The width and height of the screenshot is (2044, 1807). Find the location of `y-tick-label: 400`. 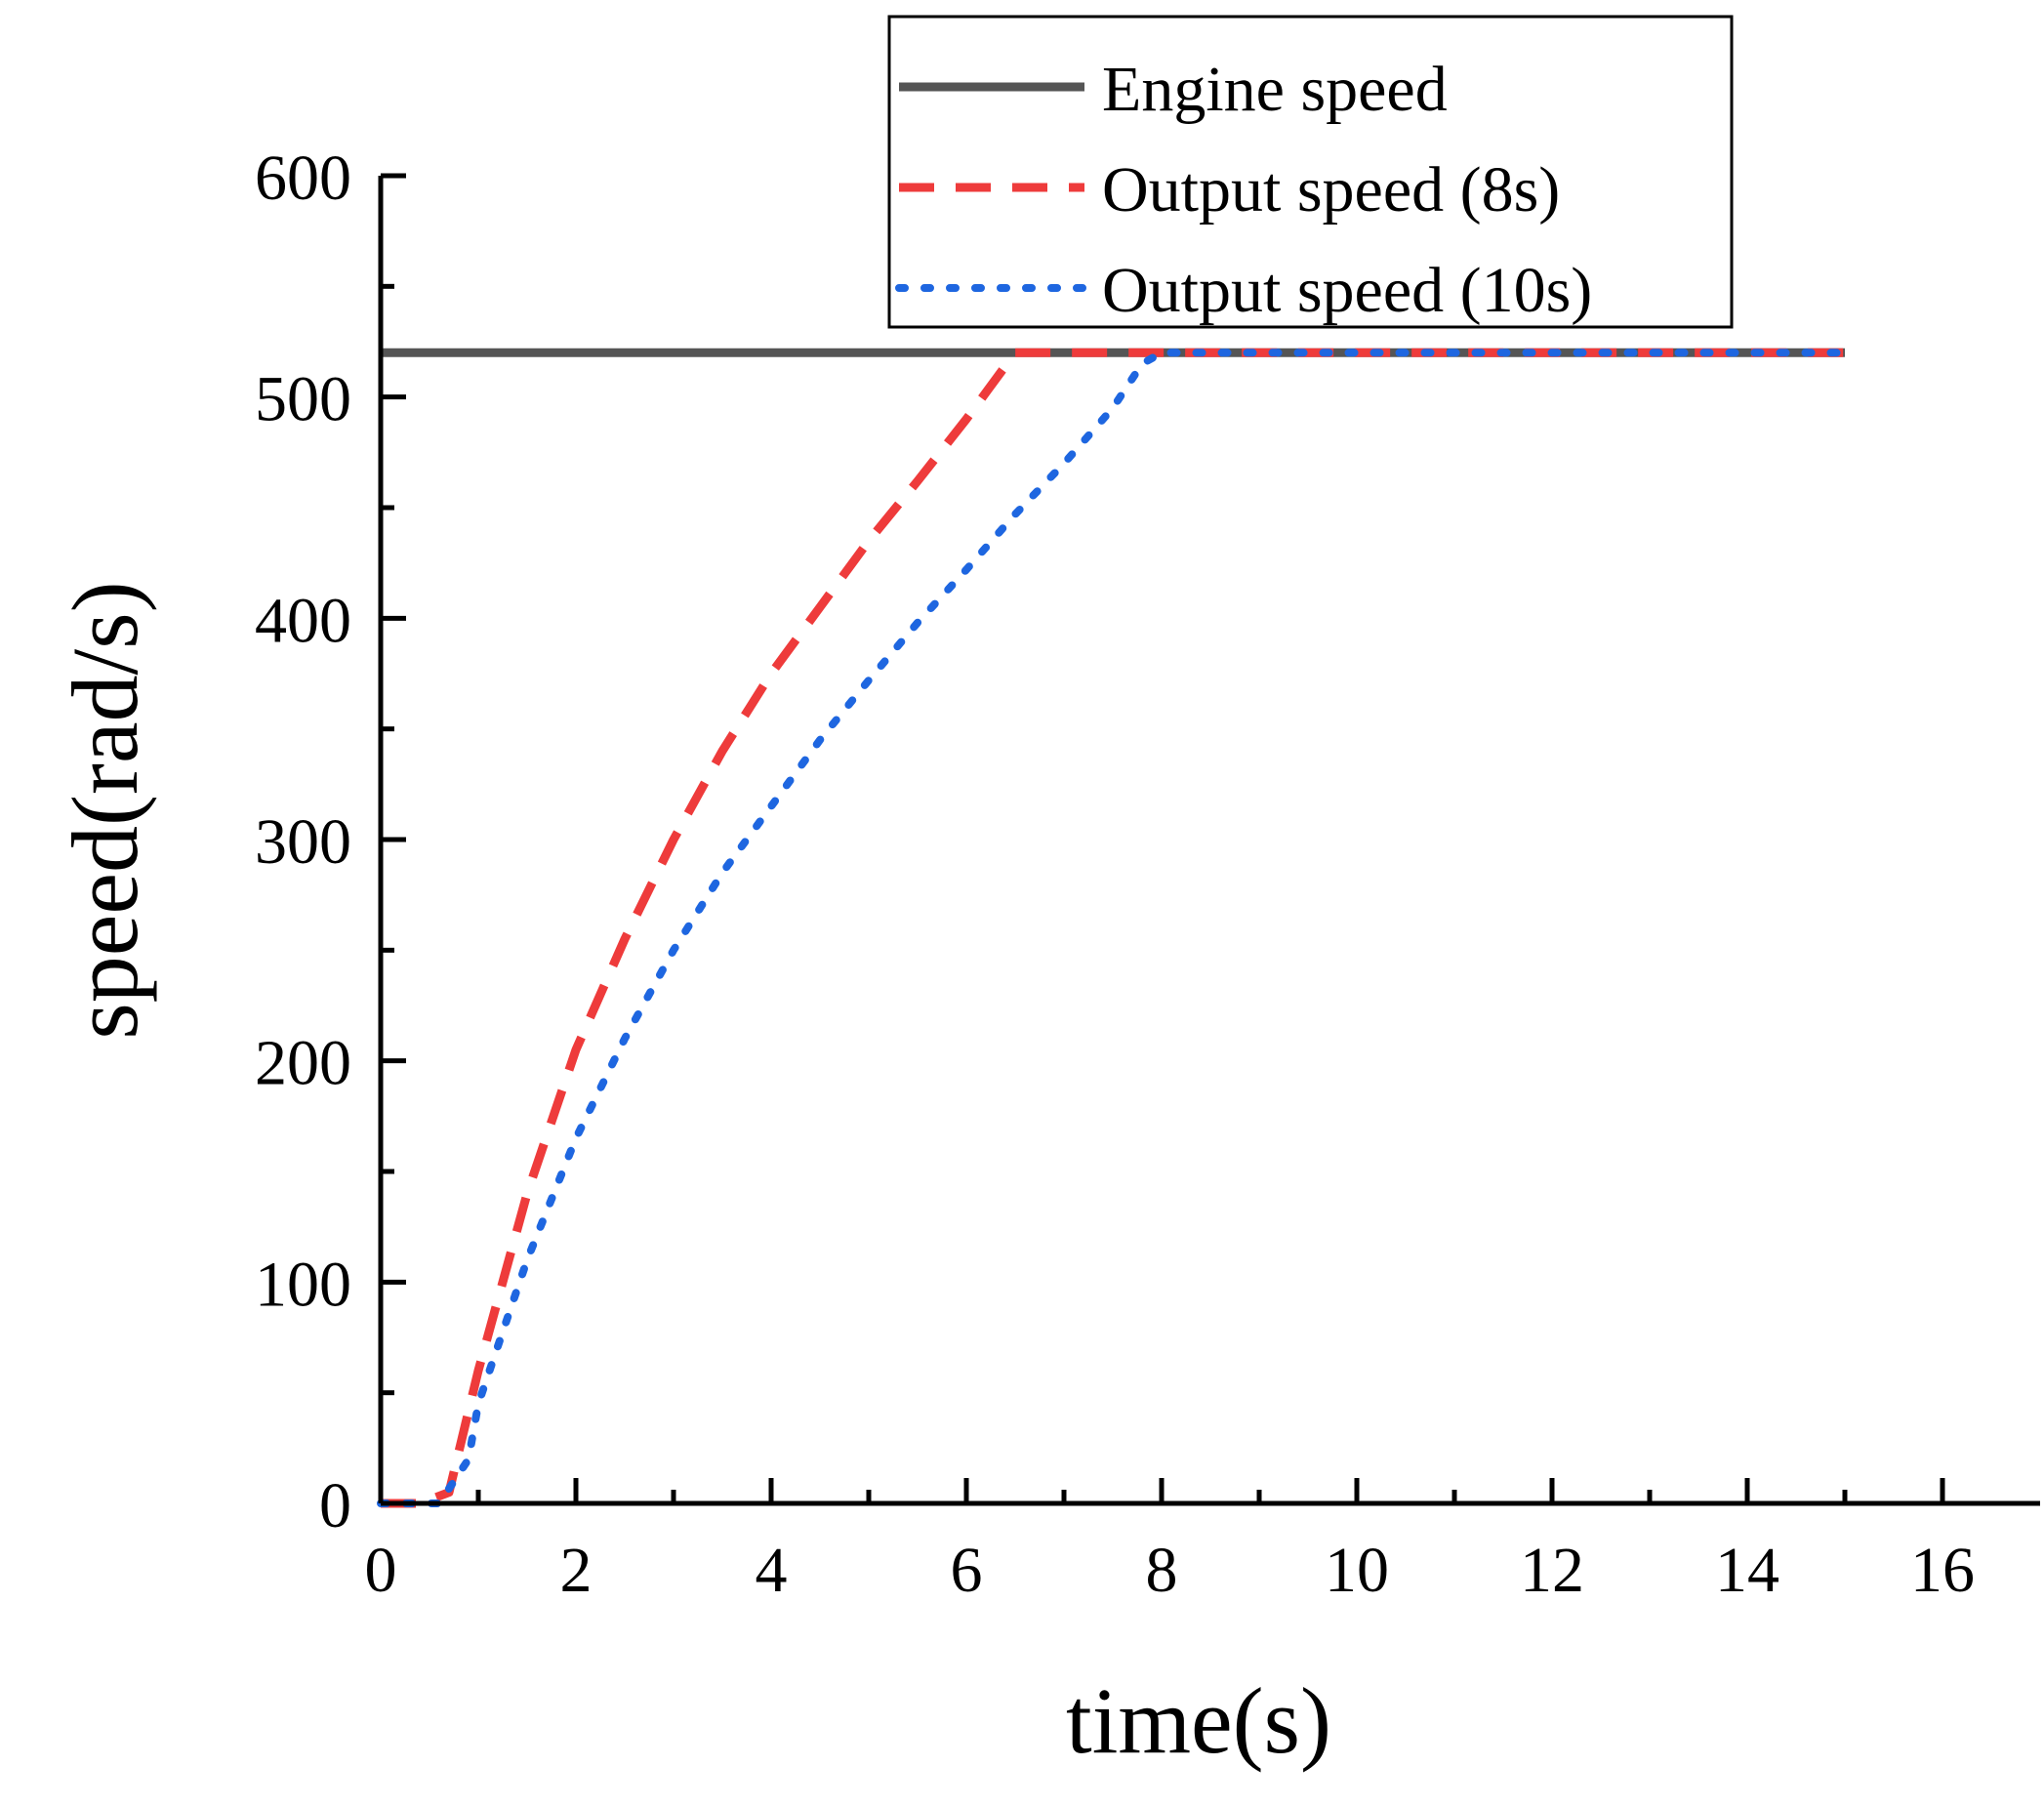

y-tick-label: 400 is located at coordinates (303, 620).